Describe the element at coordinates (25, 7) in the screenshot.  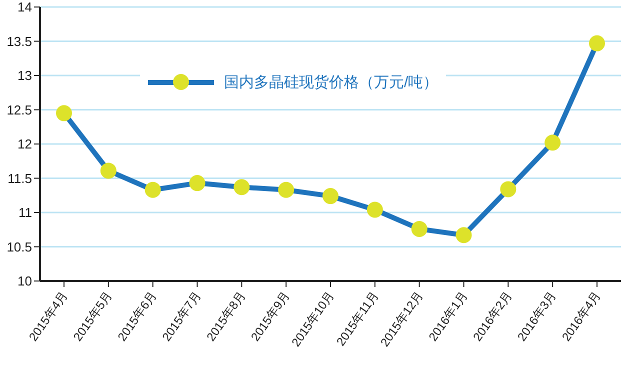
I see `y-tick-label: 14` at that location.